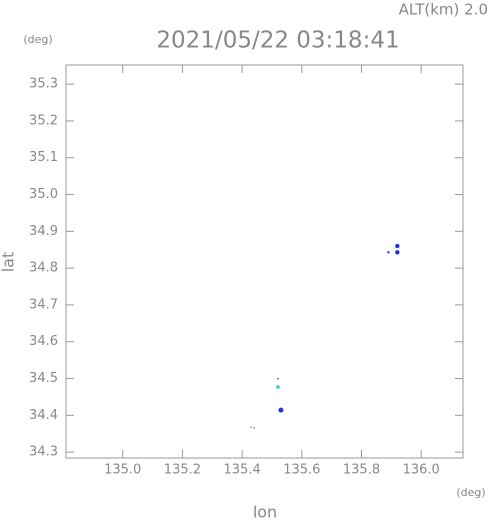 The image size is (491, 521). I want to click on altitude: ALT(km) 2.0, so click(443, 10).